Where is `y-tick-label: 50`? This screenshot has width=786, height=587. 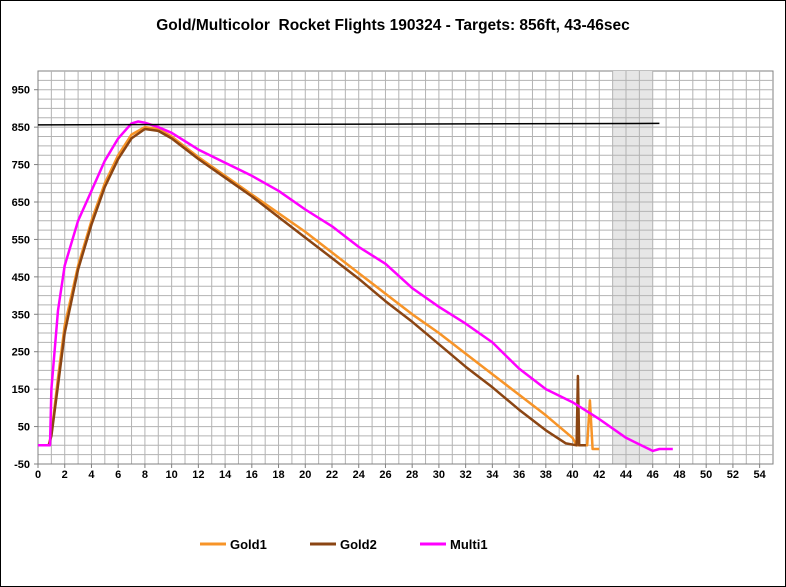
y-tick-label: 50 is located at coordinates (24, 428).